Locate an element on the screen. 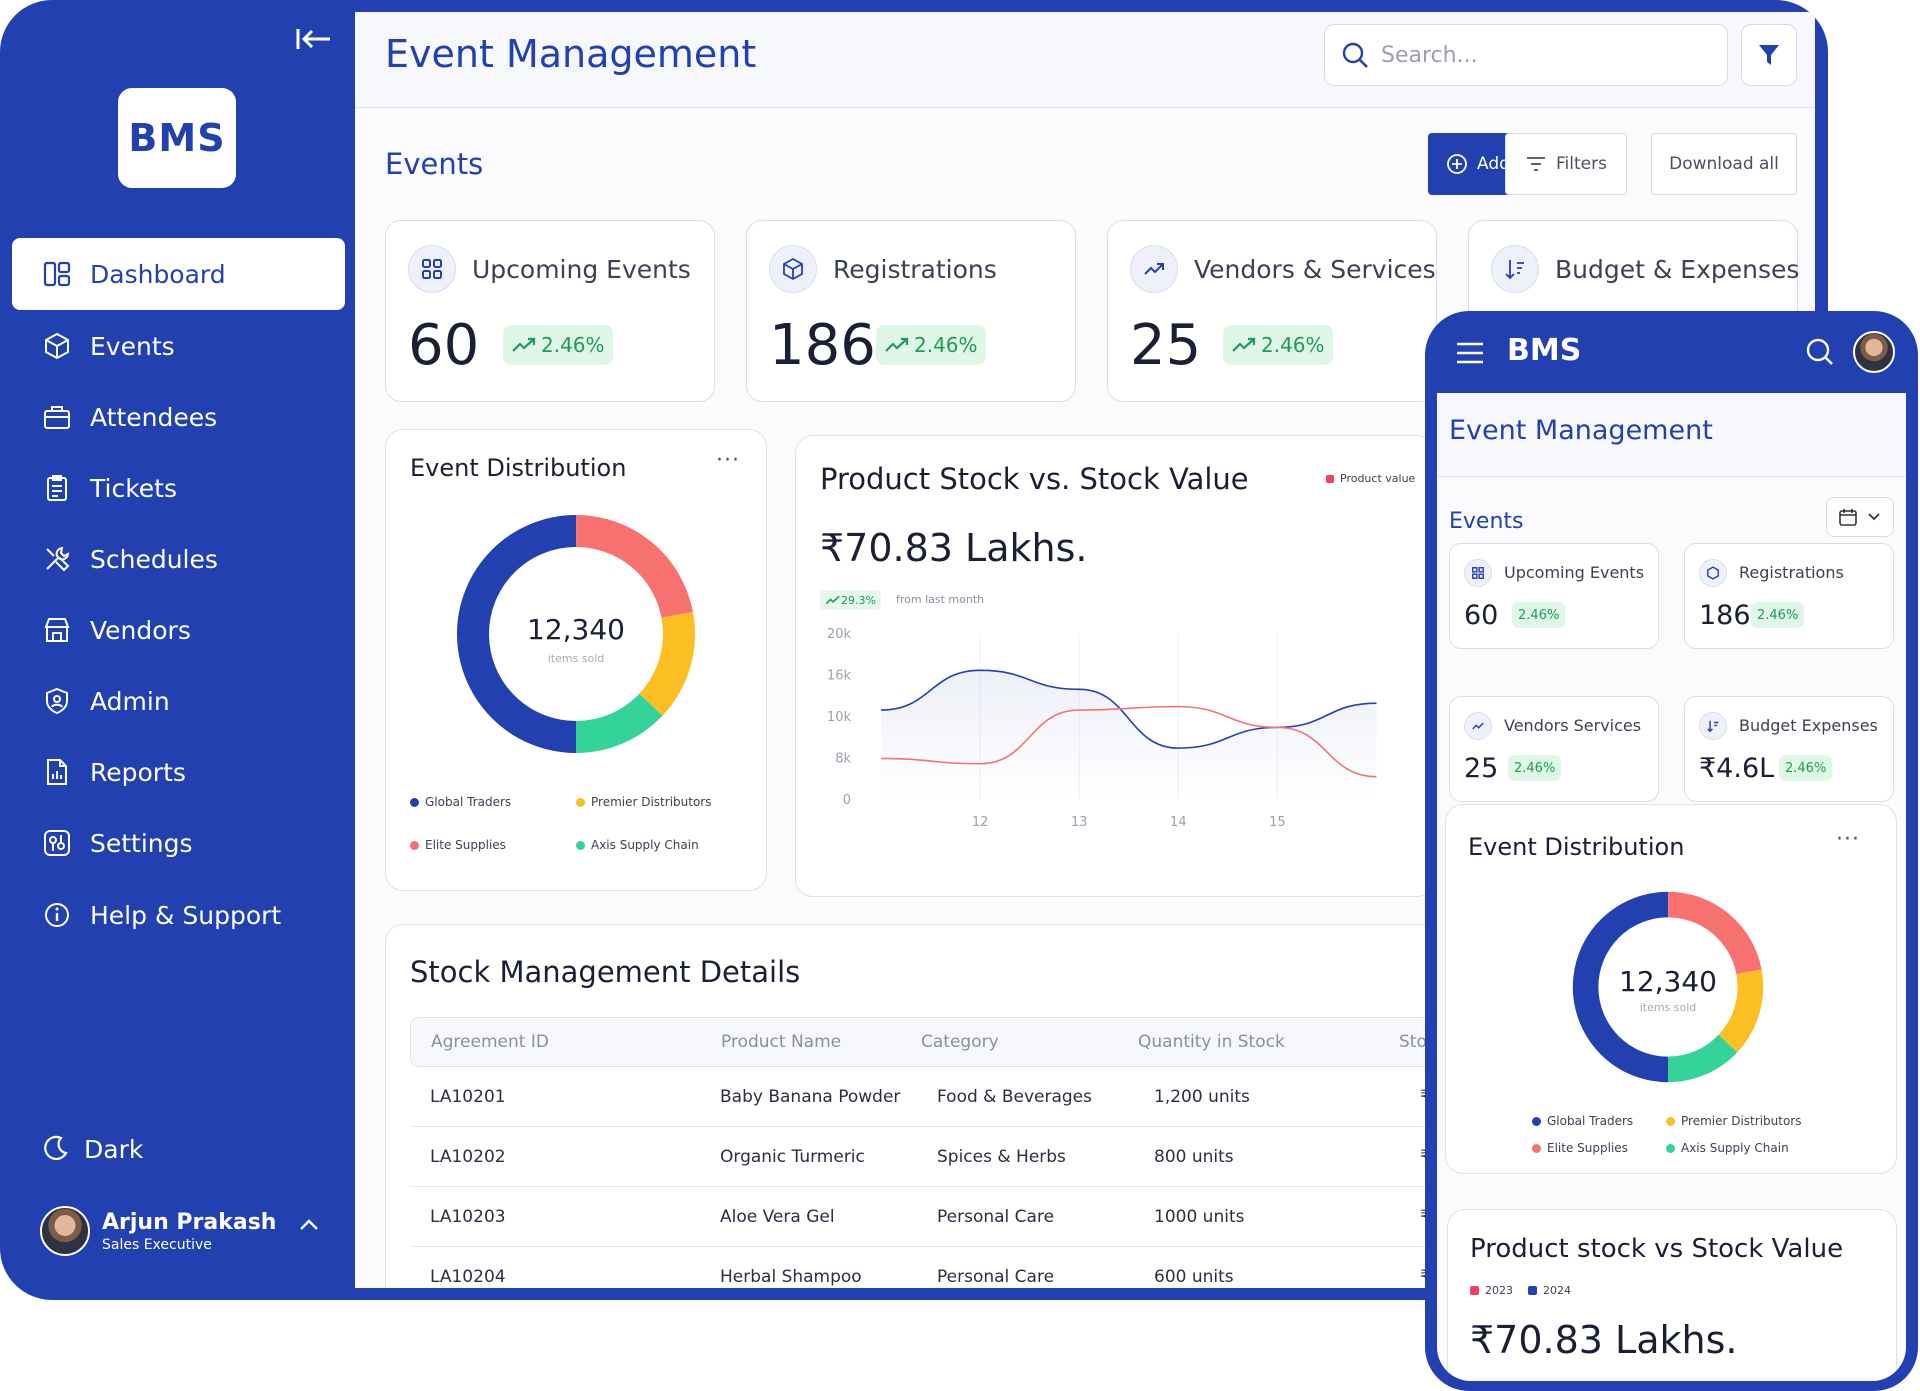  donut-slice-axis-supply-chain is located at coordinates (576, 634).